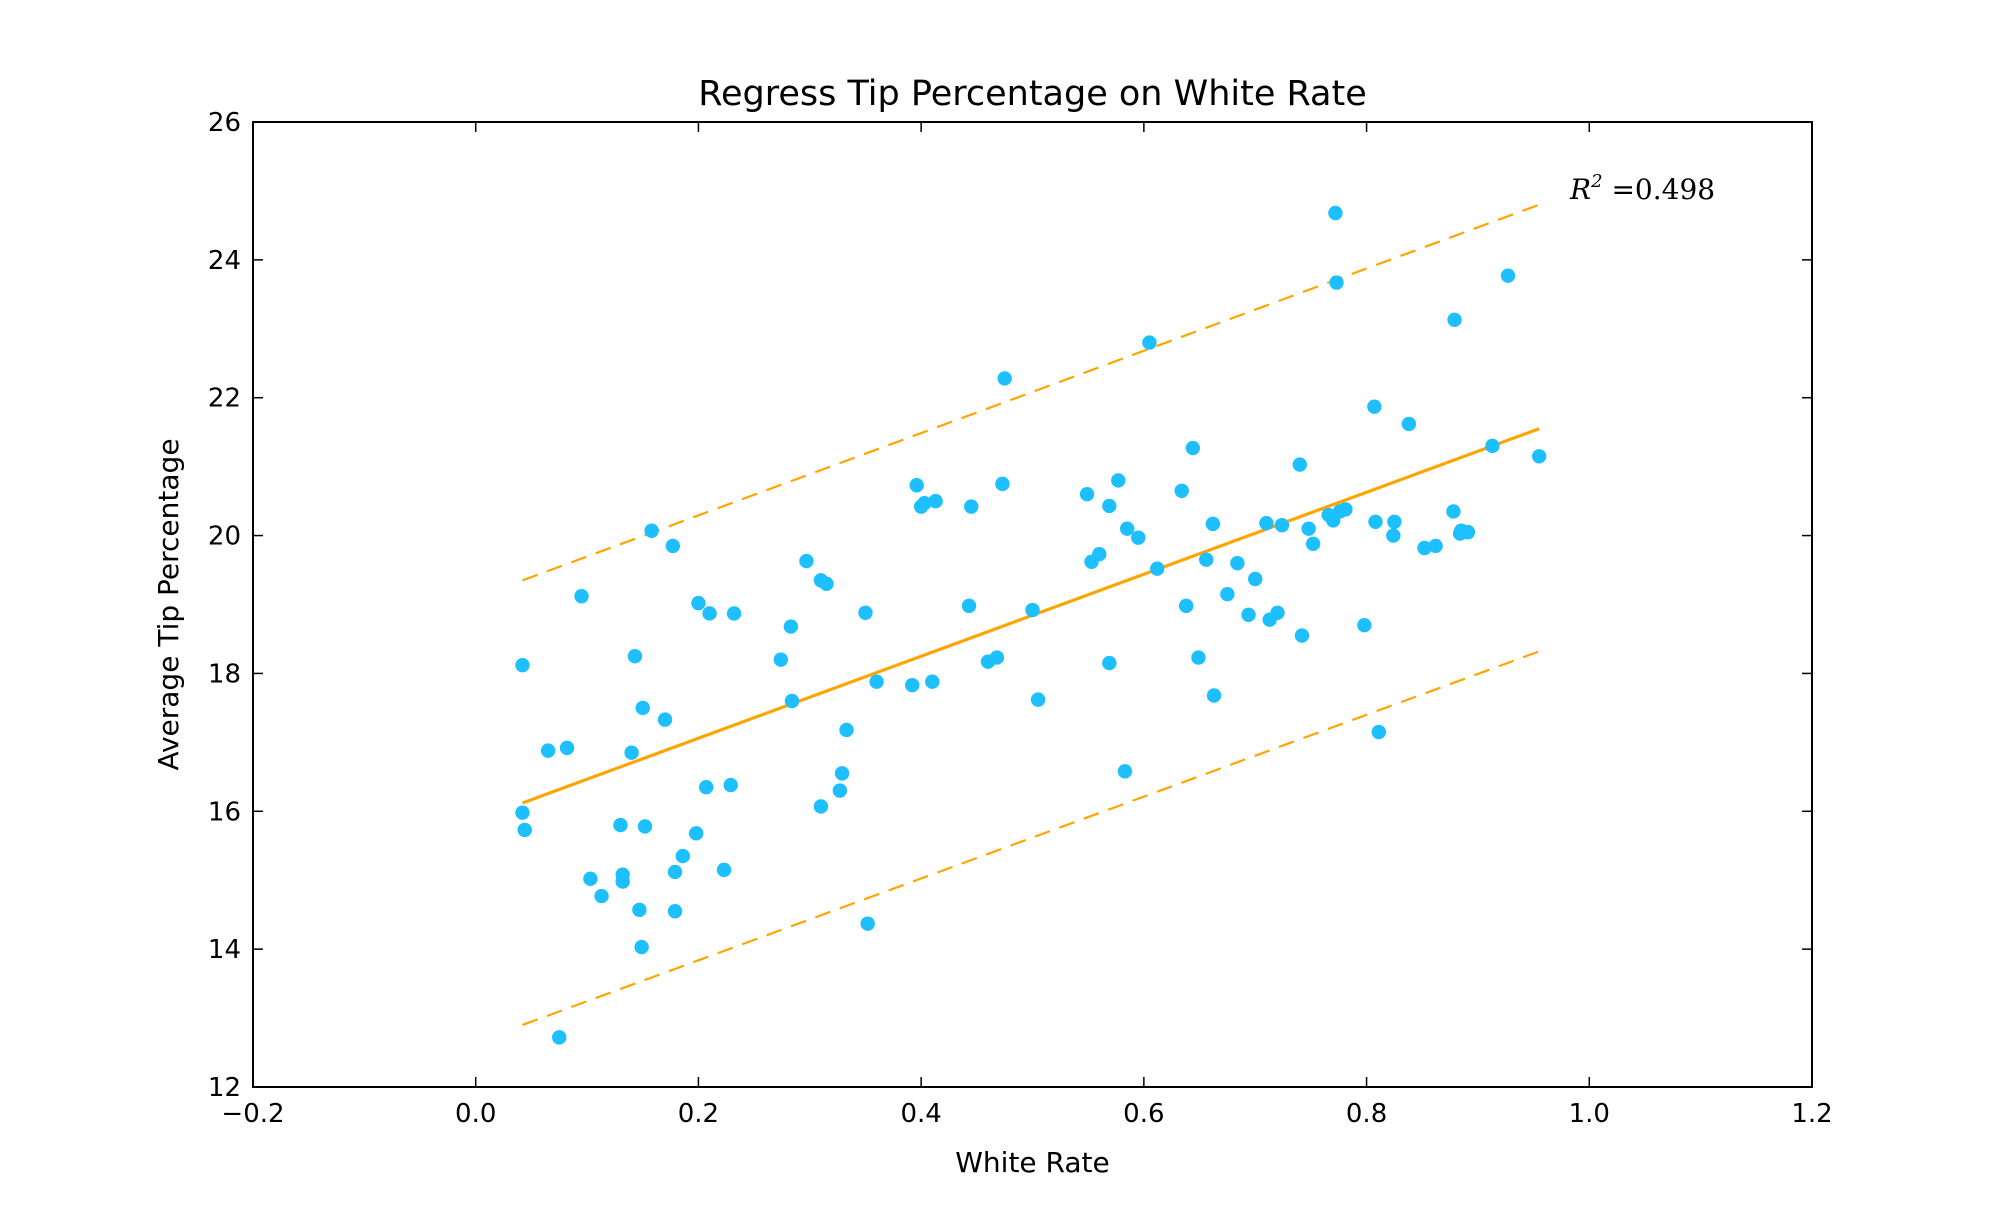  What do you see at coordinates (1032, 94) in the screenshot?
I see `chart-title: Regress Tip Percentage on White Rate` at bounding box center [1032, 94].